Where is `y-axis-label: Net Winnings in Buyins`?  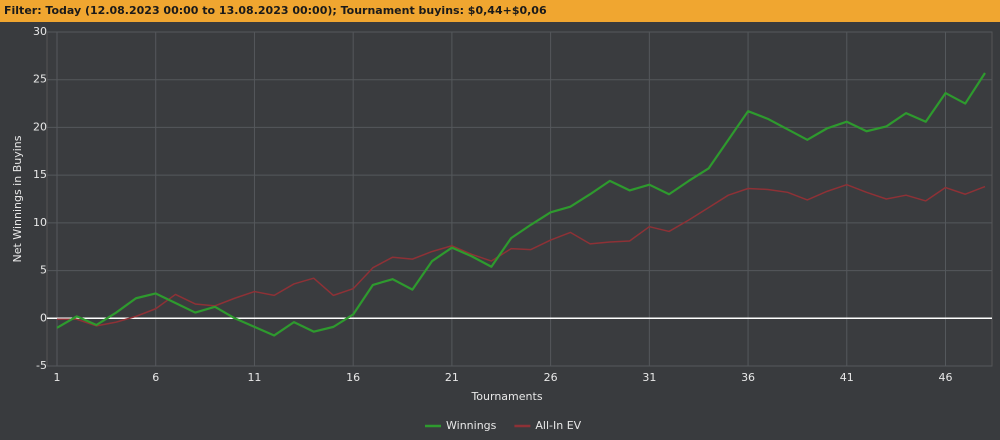
y-axis-label: Net Winnings in Buyins is located at coordinates (17, 198).